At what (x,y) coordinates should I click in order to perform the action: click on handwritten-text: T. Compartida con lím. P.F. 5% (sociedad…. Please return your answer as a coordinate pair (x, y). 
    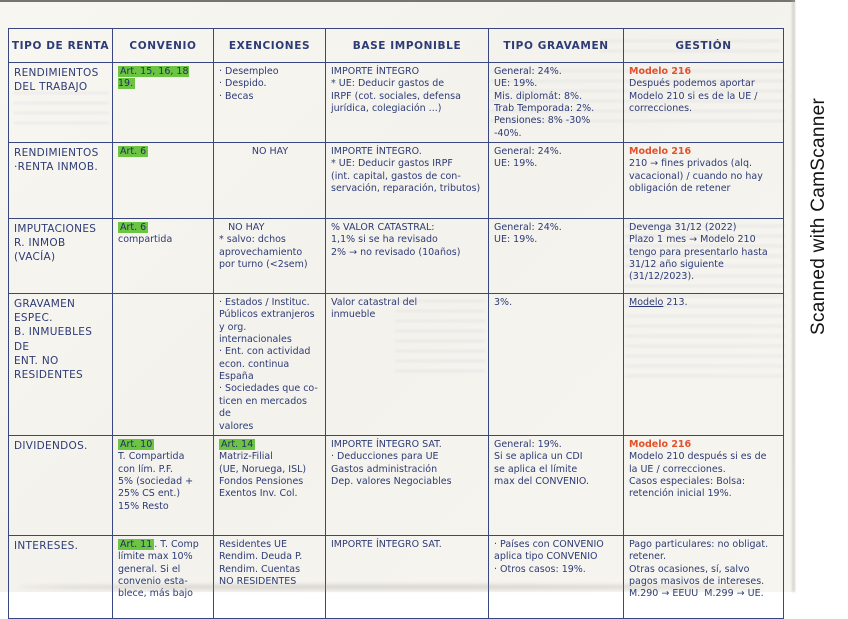
    Looking at the image, I should click on (156, 481).